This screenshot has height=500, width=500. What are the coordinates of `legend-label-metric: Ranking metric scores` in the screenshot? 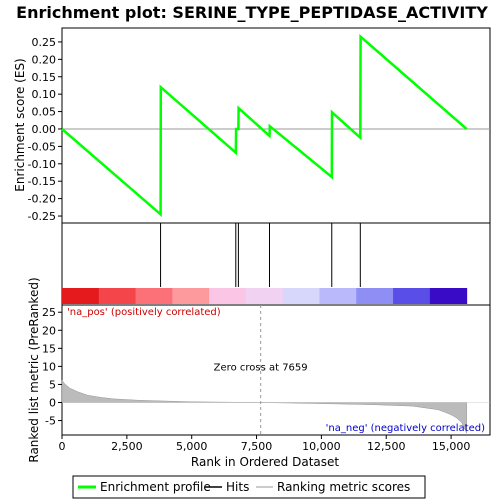 It's located at (343, 487).